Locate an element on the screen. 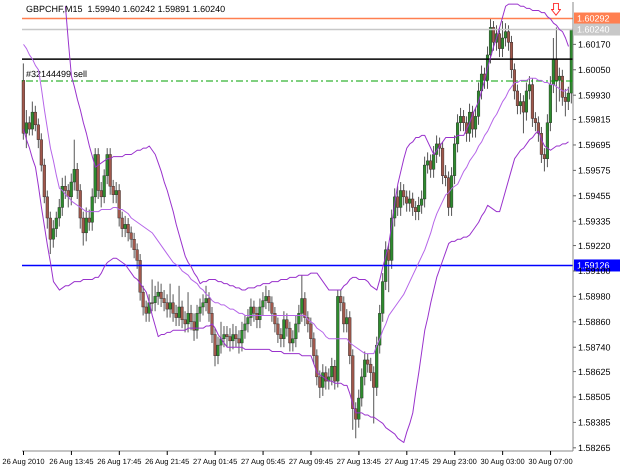 This screenshot has width=625, height=469. y-tick-label: 1.59455 is located at coordinates (594, 195).